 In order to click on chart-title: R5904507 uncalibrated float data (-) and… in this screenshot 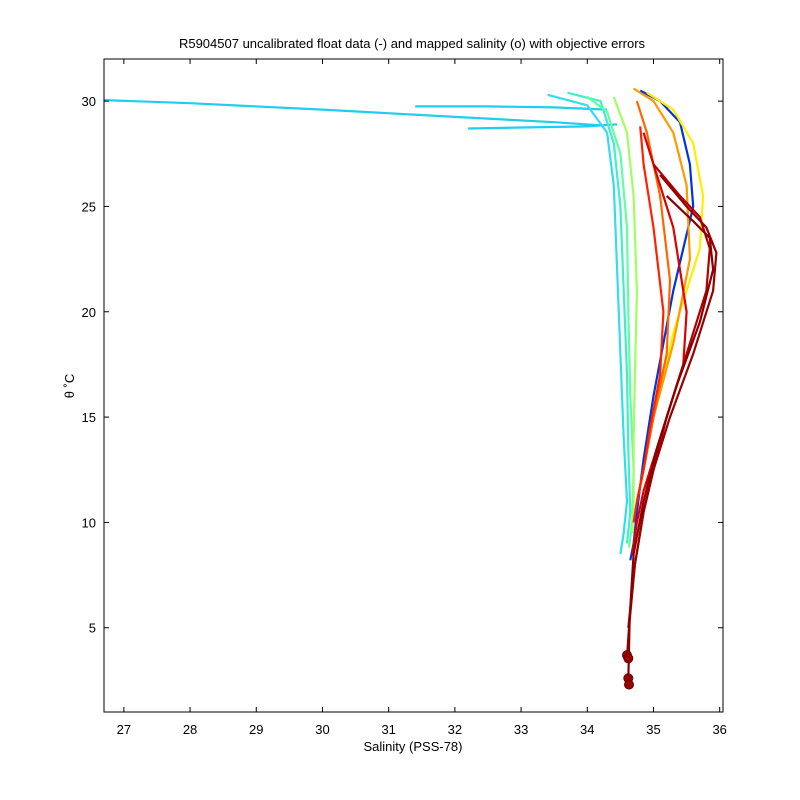, I will do `click(412, 43)`.